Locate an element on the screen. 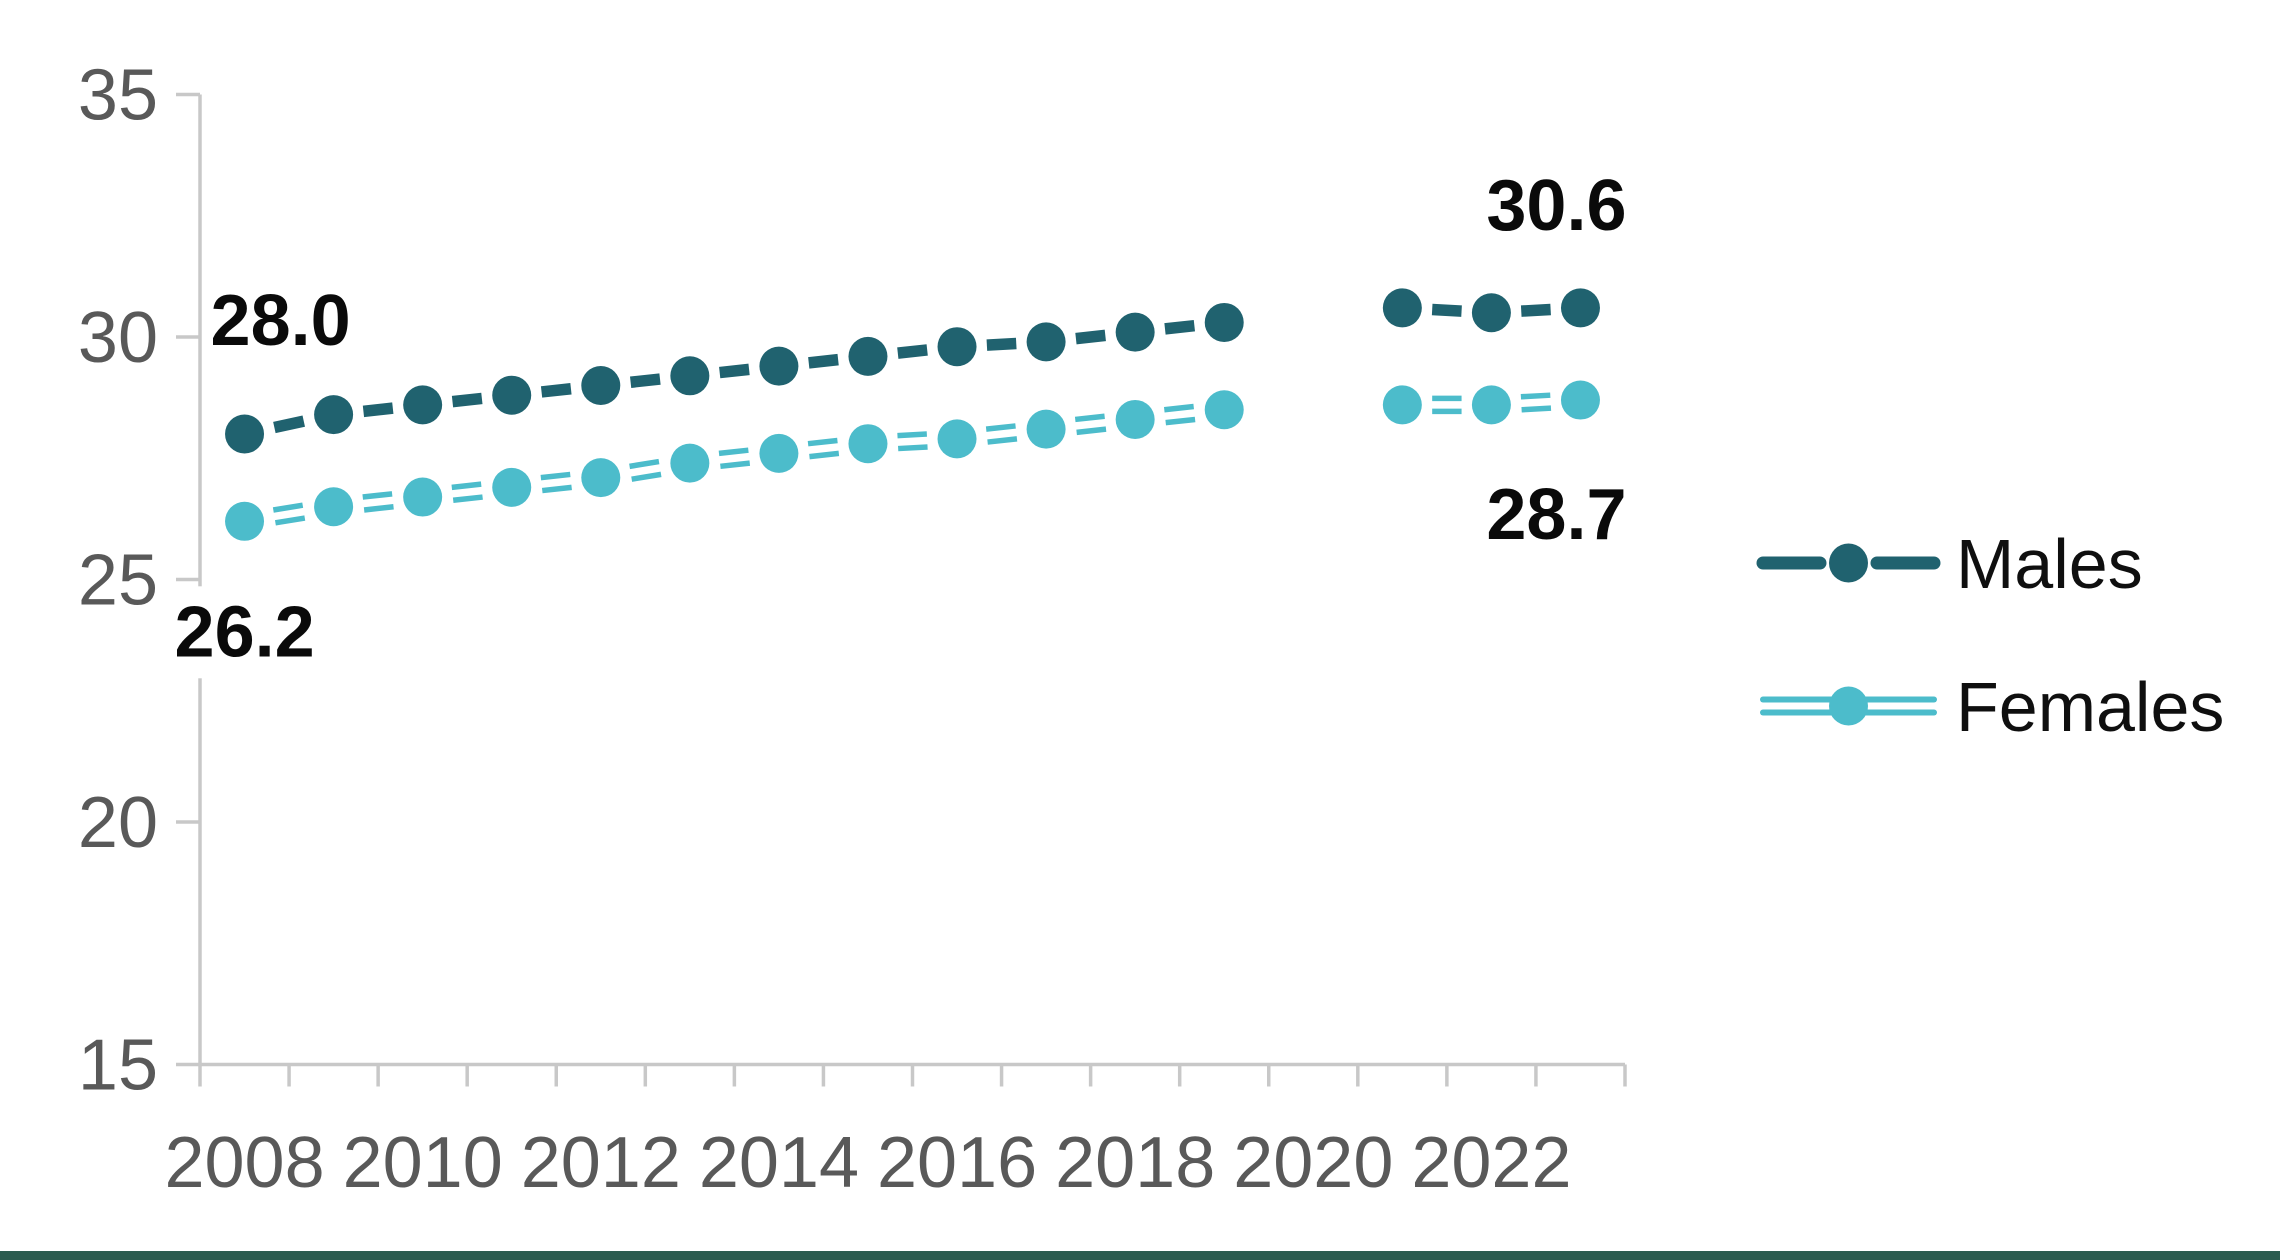 The width and height of the screenshot is (2280, 1260). data-point-males-2019 is located at coordinates (1224, 322).